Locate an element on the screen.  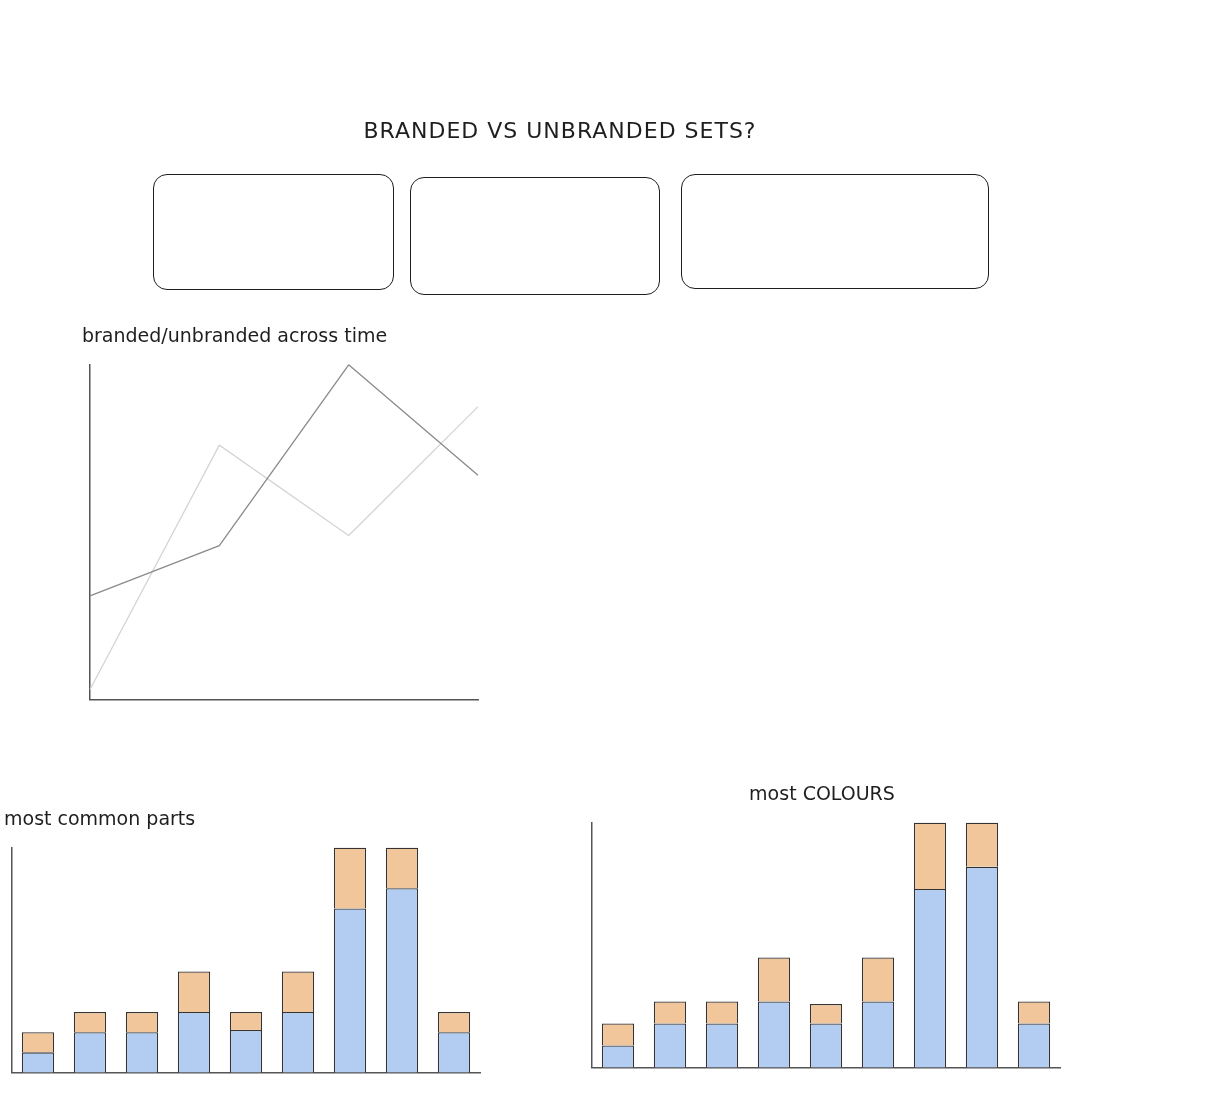
chart-title: most COLOURS is located at coordinates (822, 793).